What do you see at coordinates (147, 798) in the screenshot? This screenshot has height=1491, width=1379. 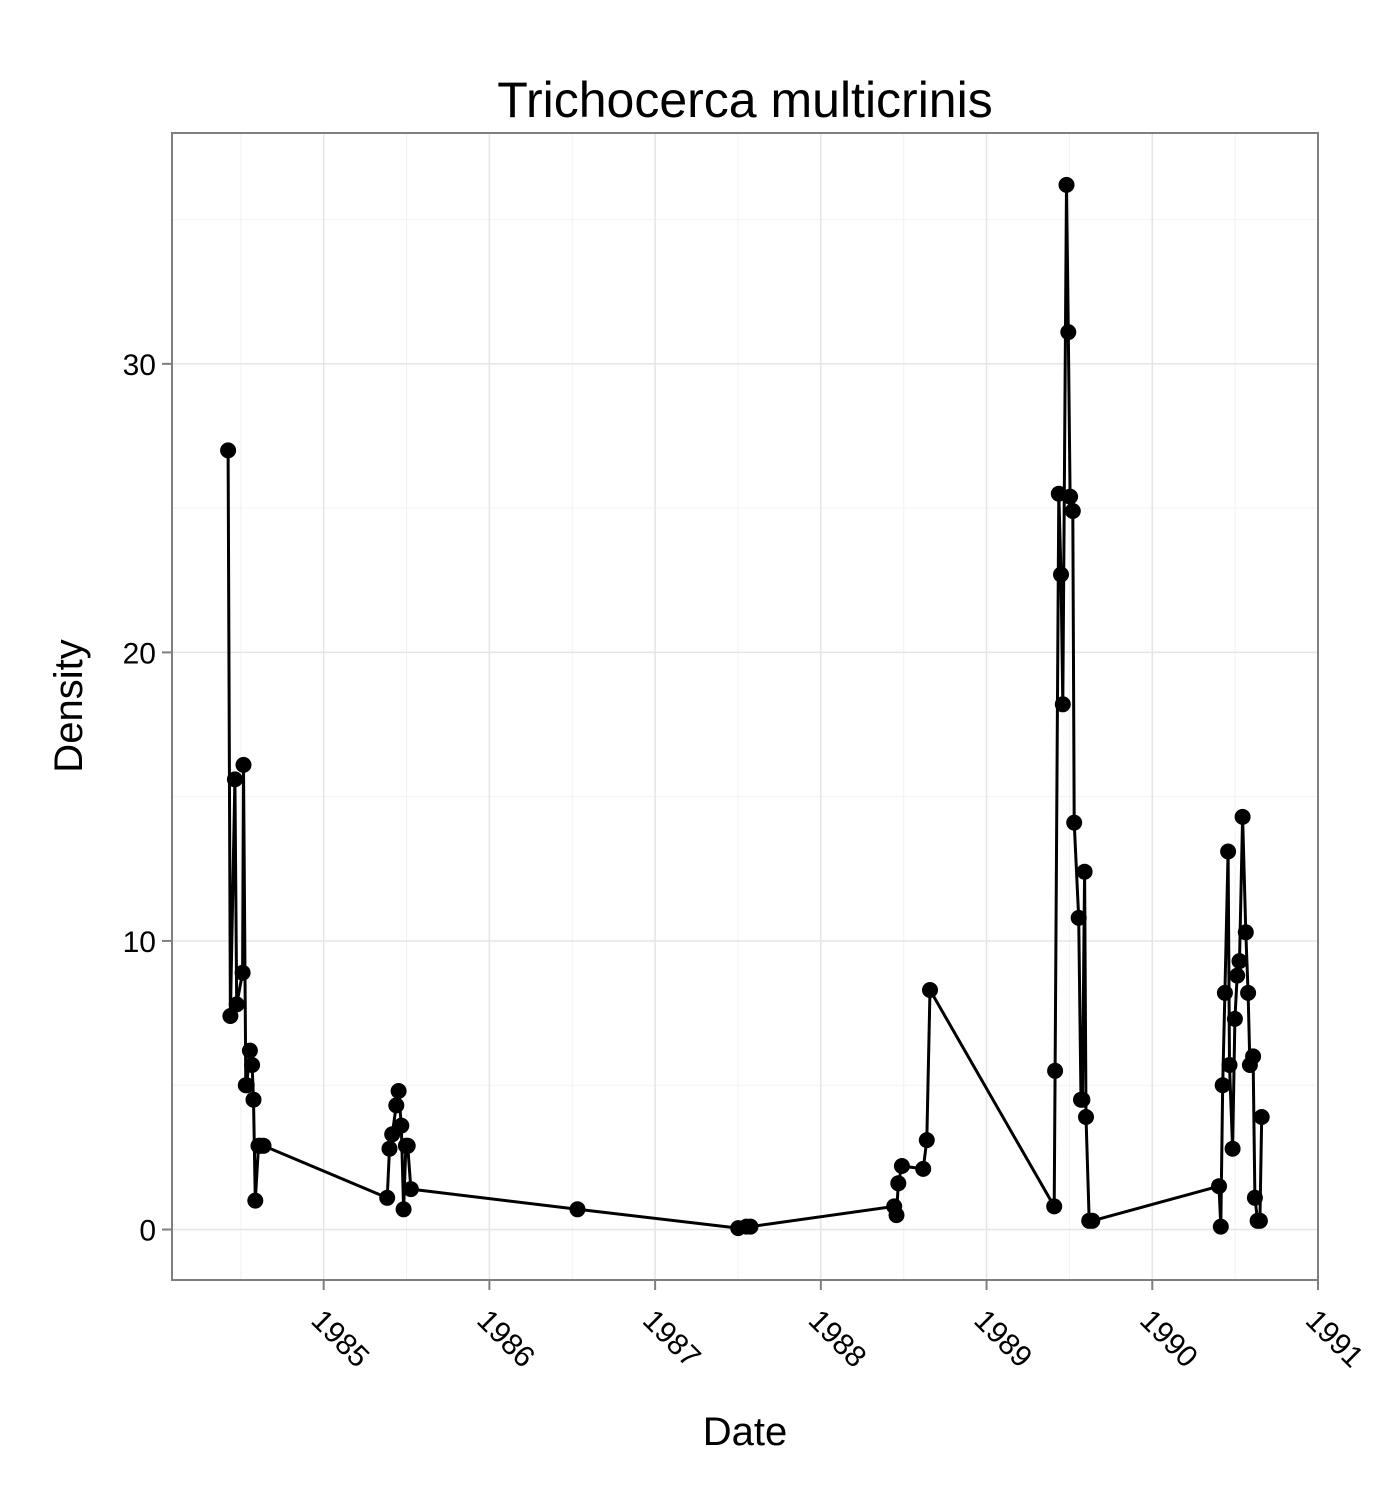 I see `y-axis: 0 10 20 30` at bounding box center [147, 798].